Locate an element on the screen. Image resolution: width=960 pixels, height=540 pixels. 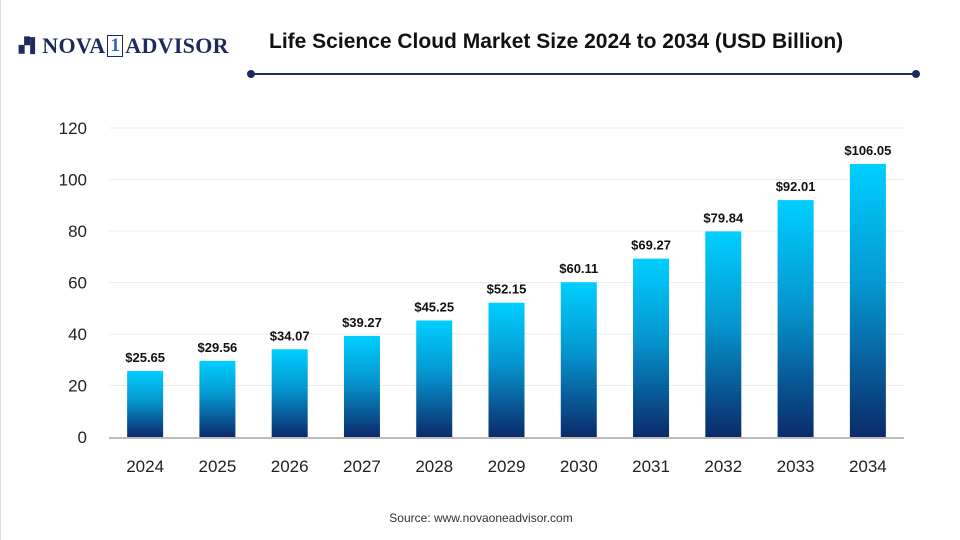
data-label: $52.15 is located at coordinates (507, 289).